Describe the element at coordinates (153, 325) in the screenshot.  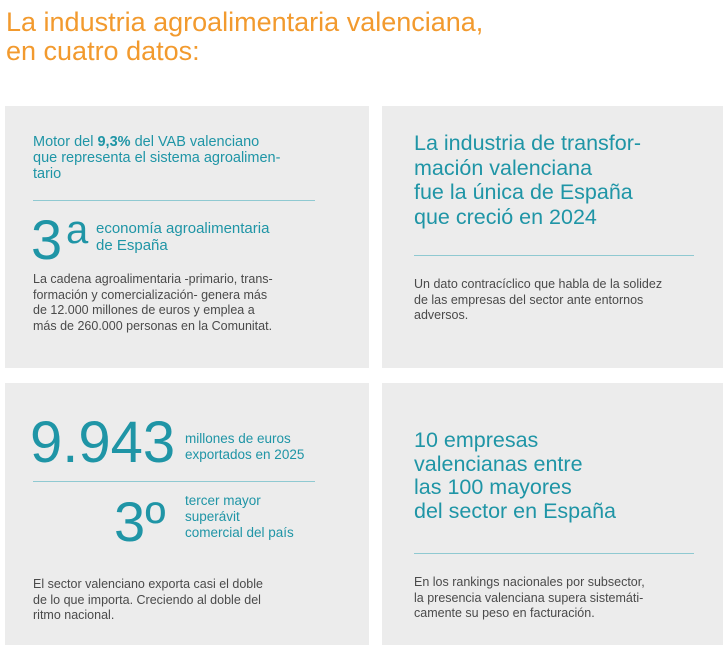
I see `body-line: más de 260.000 personas en la Comunitat.` at that location.